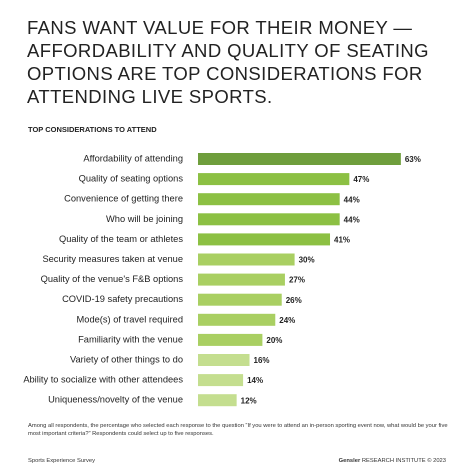 This screenshot has height=474, width=474. What do you see at coordinates (121, 239) in the screenshot?
I see `category-label: Quality of the team or athletes` at bounding box center [121, 239].